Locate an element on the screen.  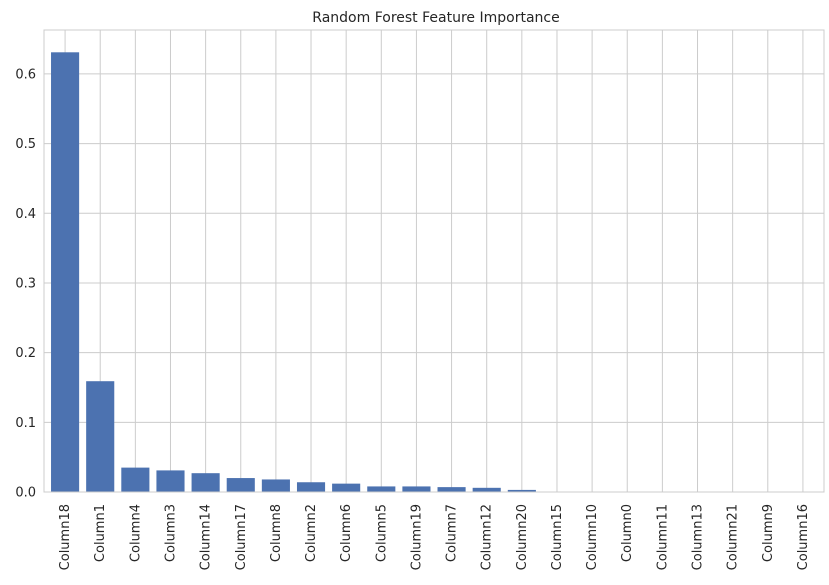
x-tick-label: Column18 is located at coordinates (65, 537).